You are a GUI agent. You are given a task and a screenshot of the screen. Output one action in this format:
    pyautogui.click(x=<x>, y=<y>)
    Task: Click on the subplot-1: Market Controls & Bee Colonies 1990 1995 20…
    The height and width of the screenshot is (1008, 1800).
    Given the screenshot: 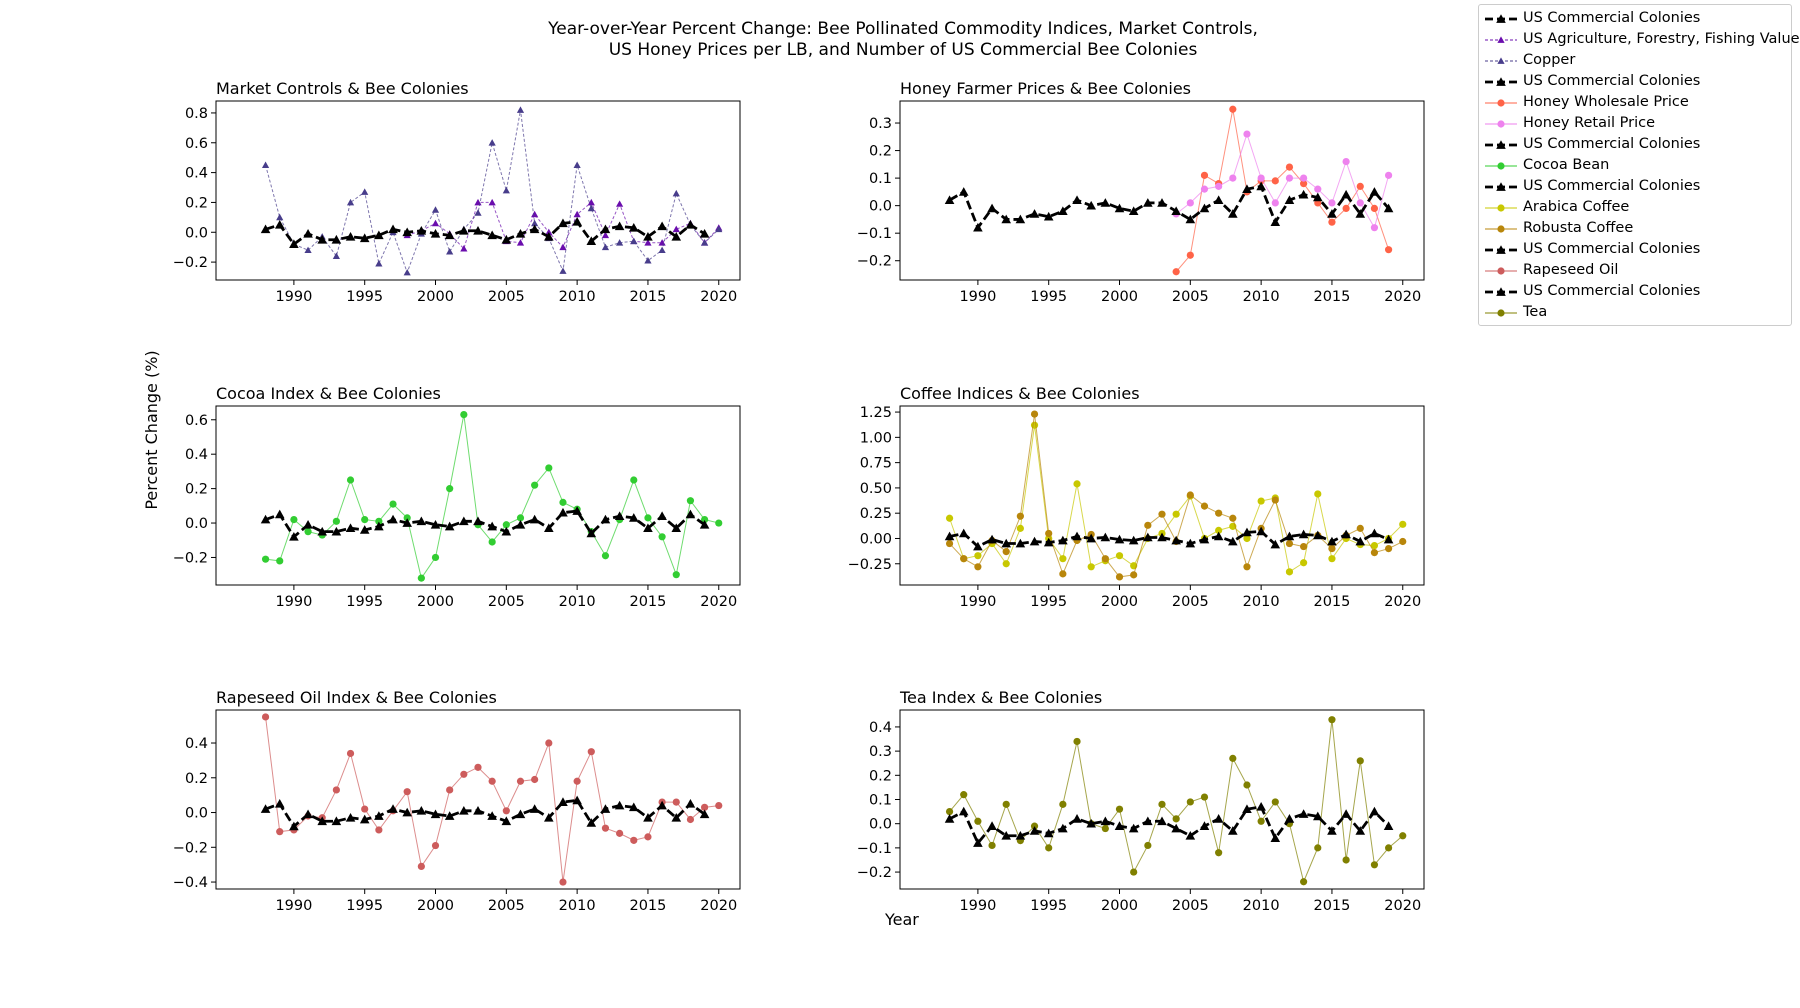 What is the action you would take?
    pyautogui.click(x=457, y=192)
    